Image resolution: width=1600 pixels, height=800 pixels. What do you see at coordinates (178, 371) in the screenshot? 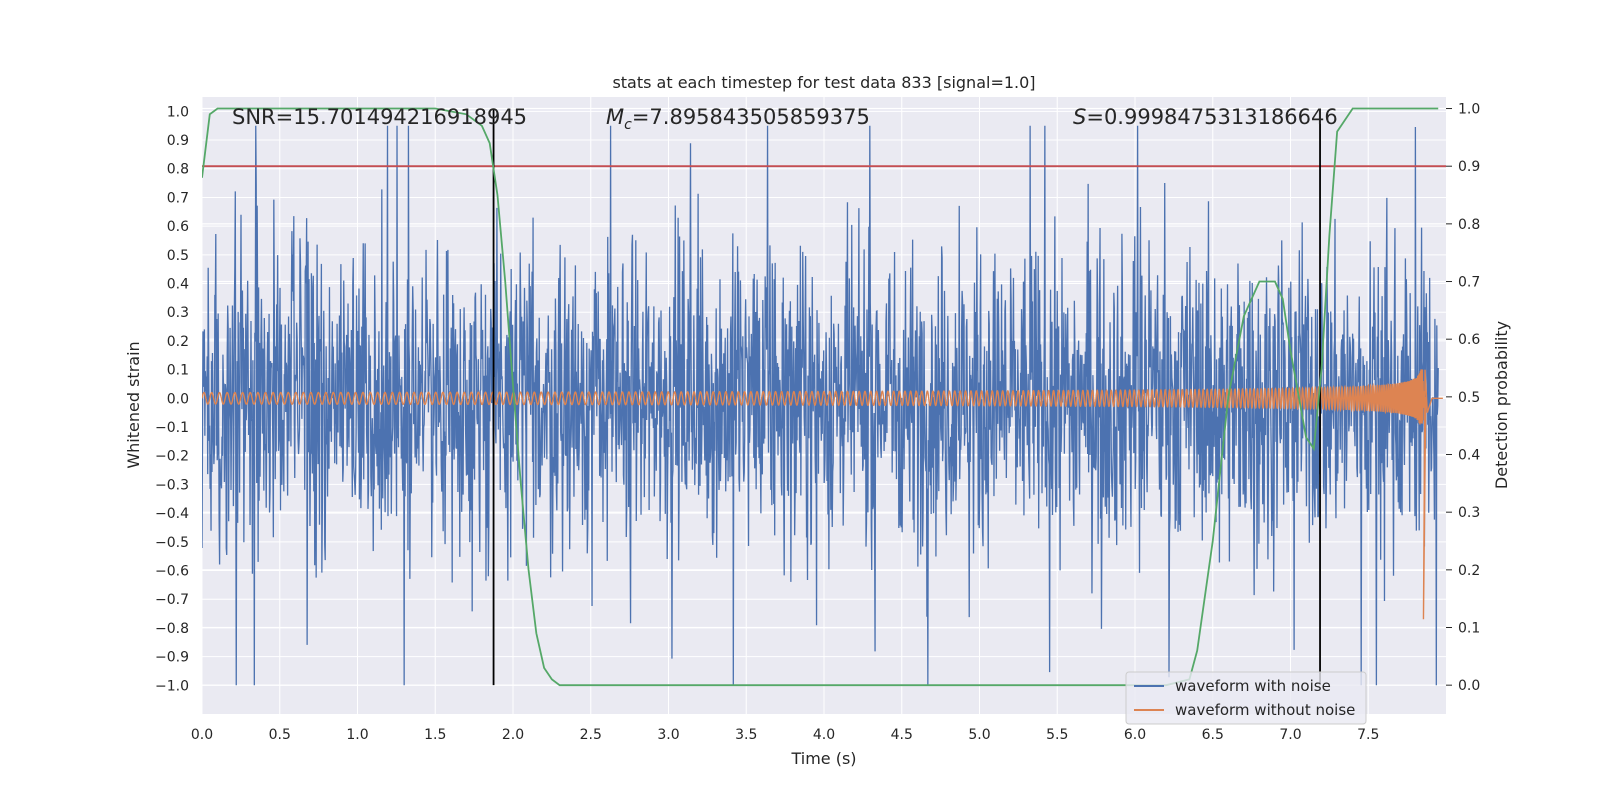
I see `y-tick-label-left: 0.1` at bounding box center [178, 371].